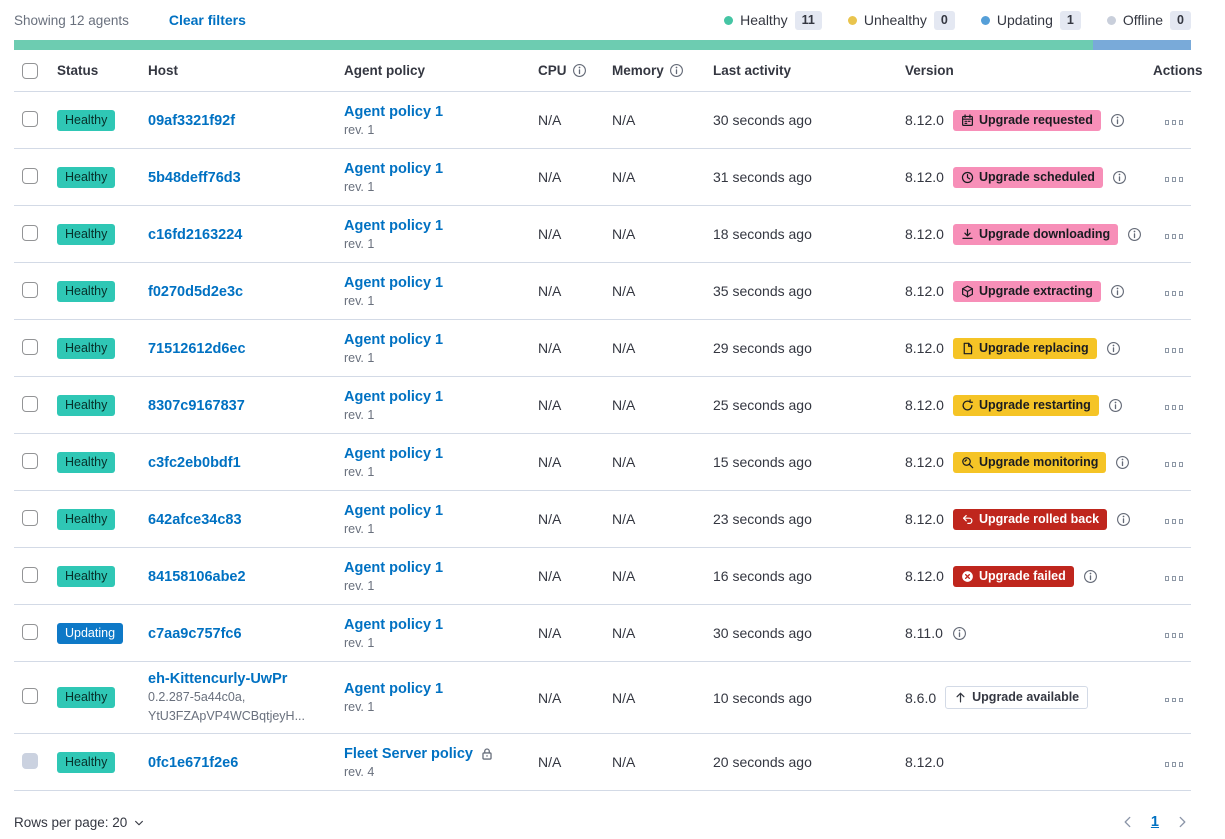 The width and height of the screenshot is (1225, 839). I want to click on legend-item-unhealthy: Unhealthy 0, so click(901, 20).